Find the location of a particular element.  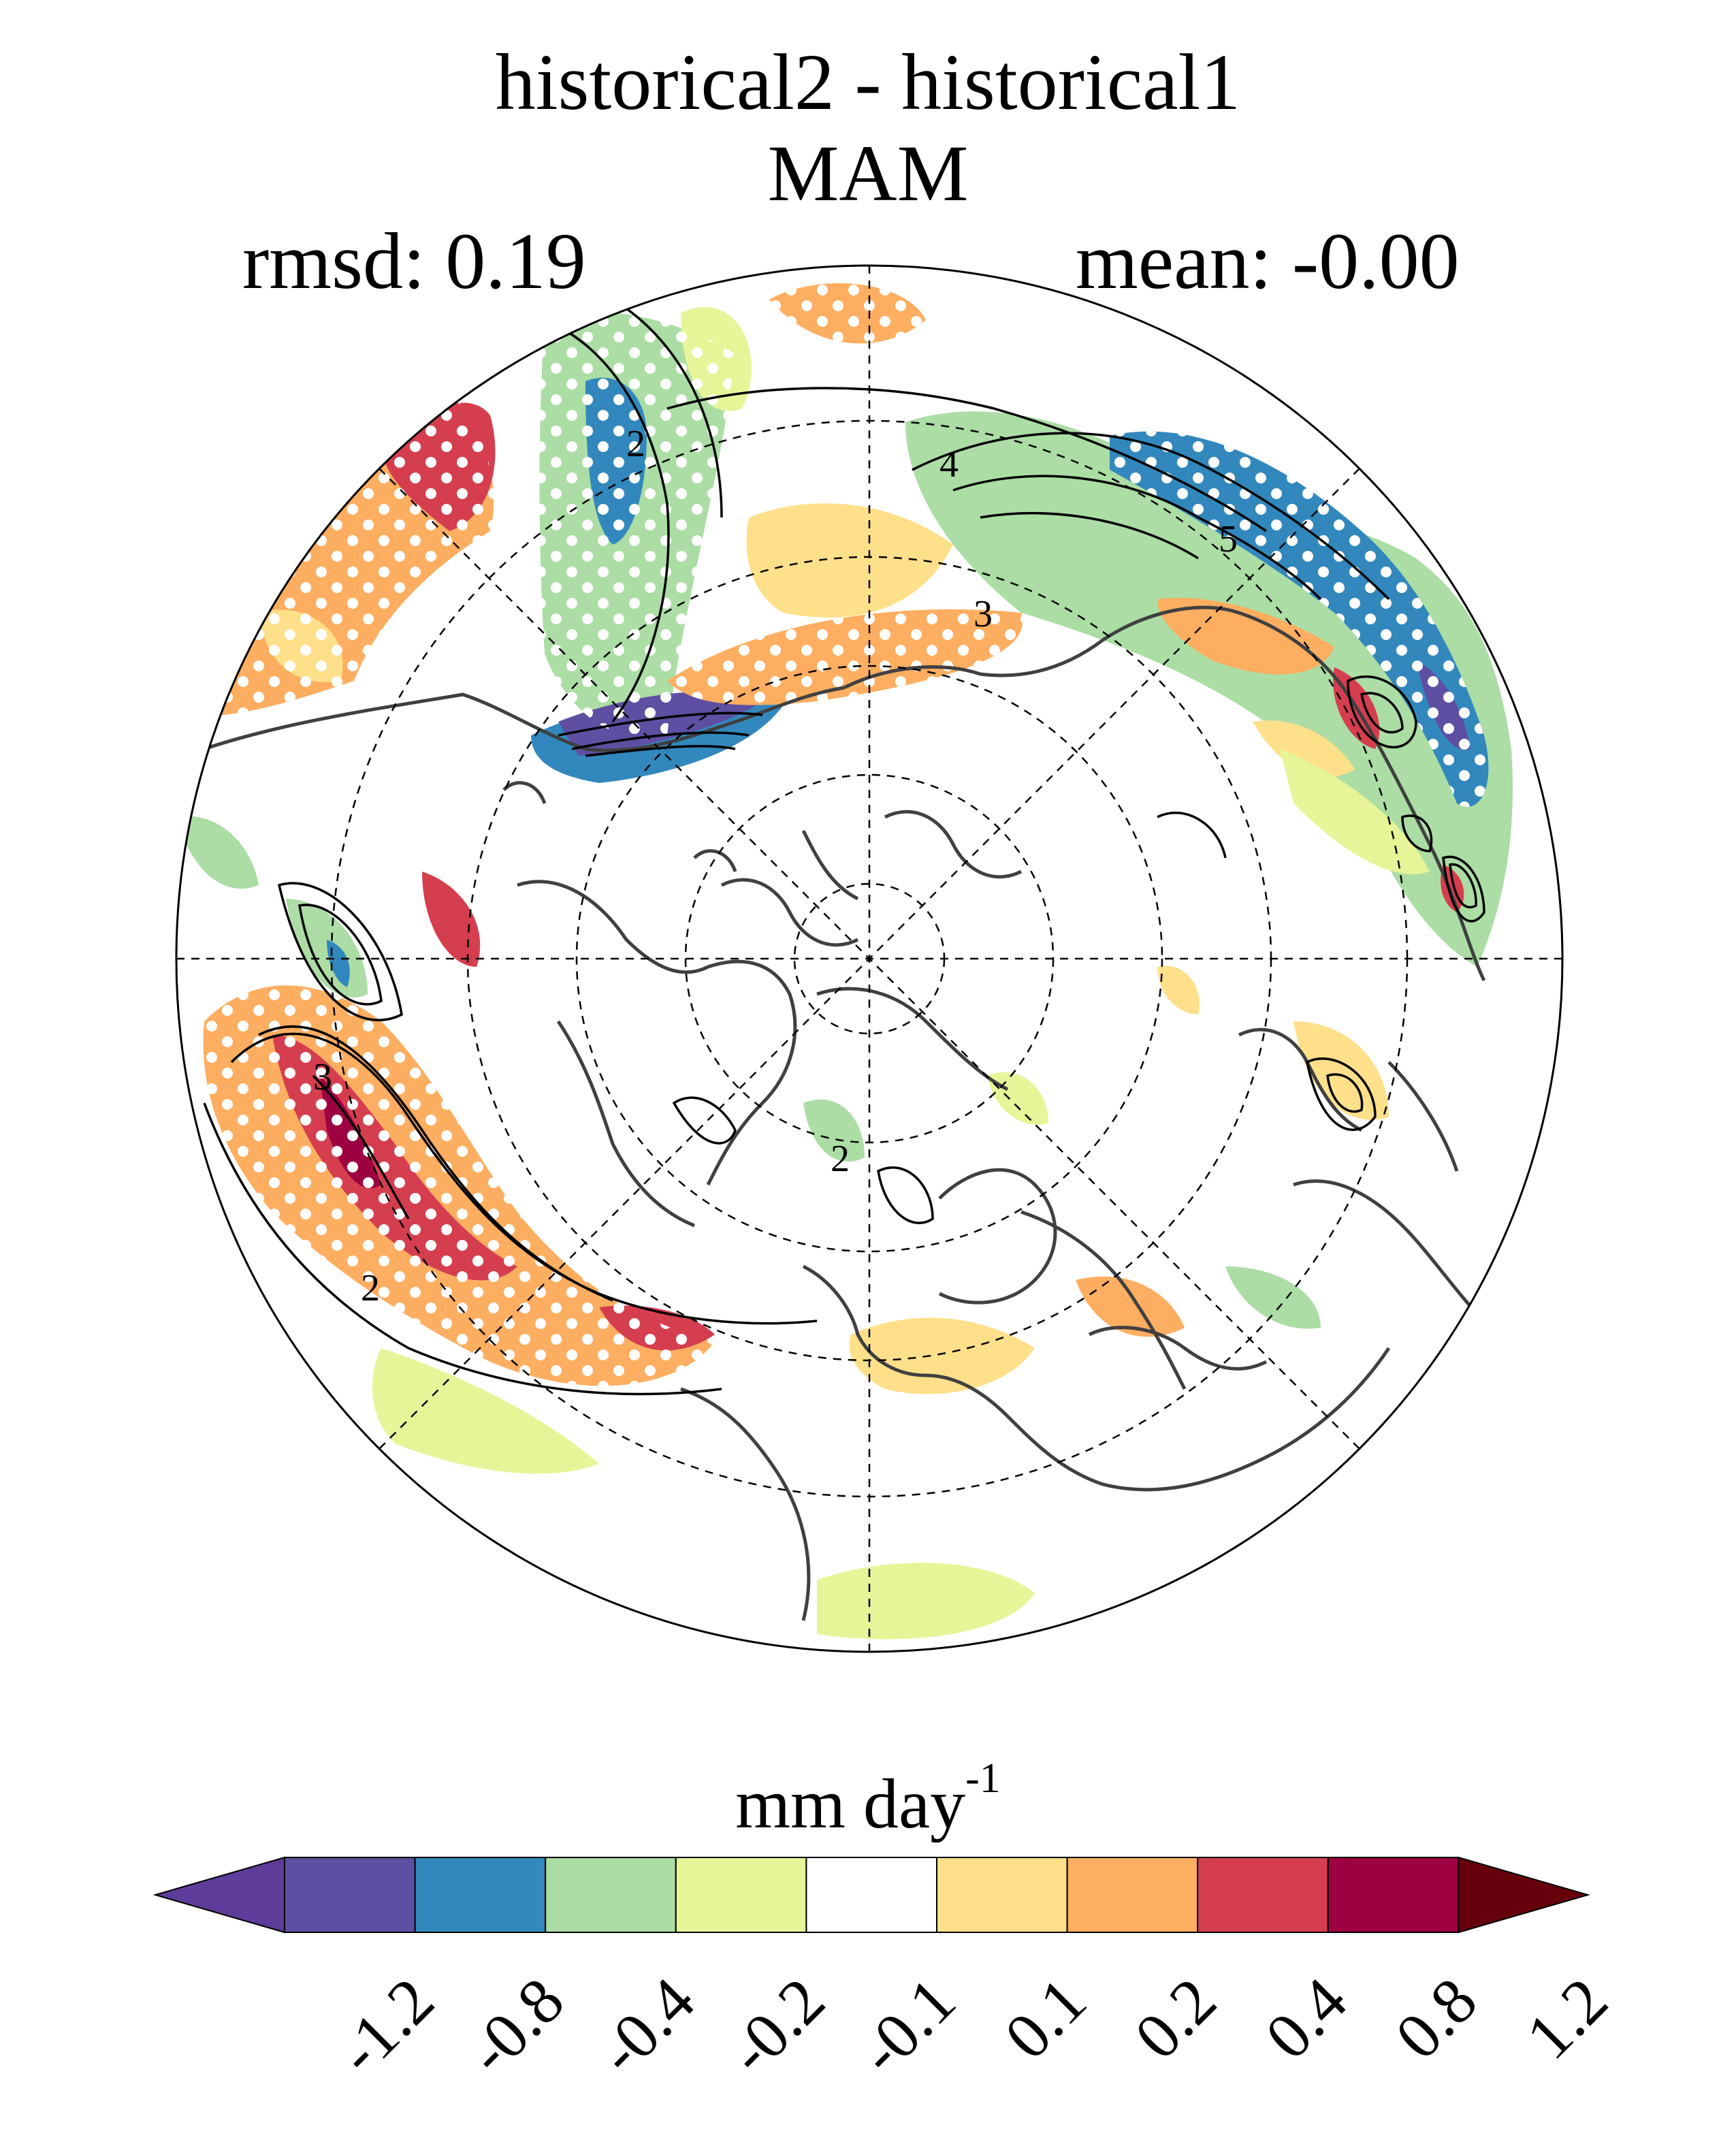

contour-label: 4 is located at coordinates (949, 464).